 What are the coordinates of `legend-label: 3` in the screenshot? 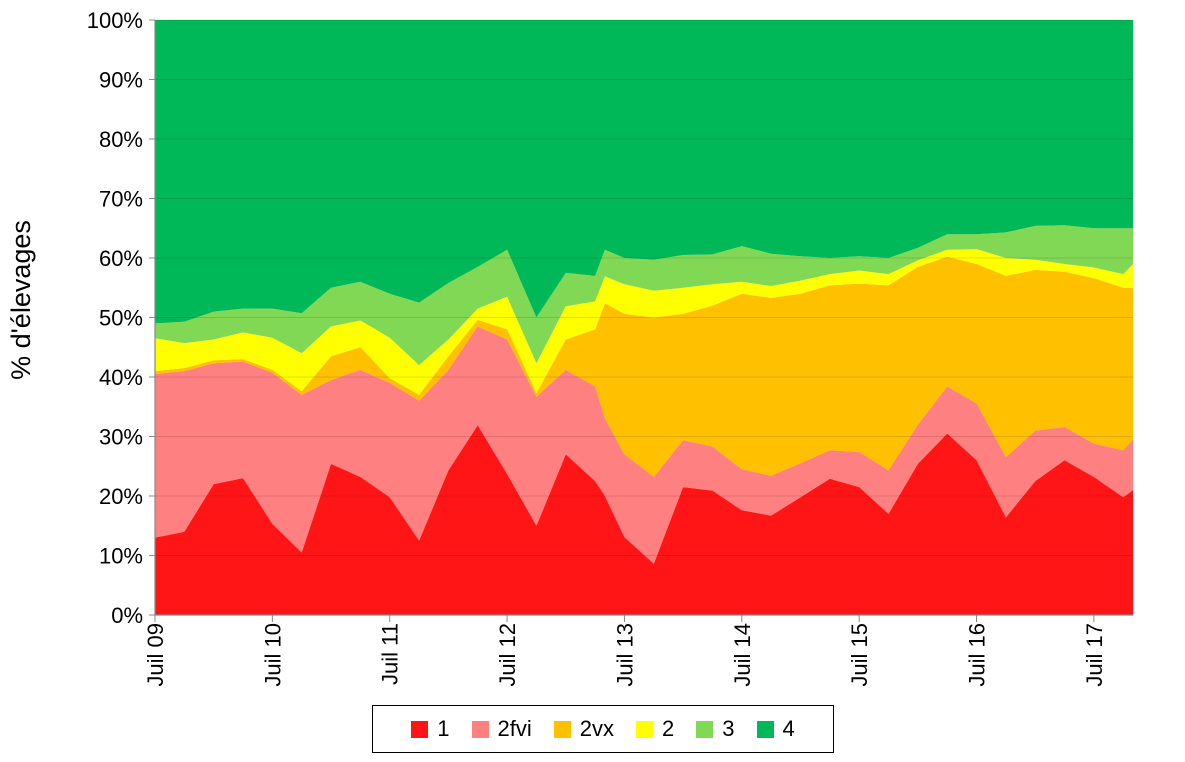 It's located at (728, 728).